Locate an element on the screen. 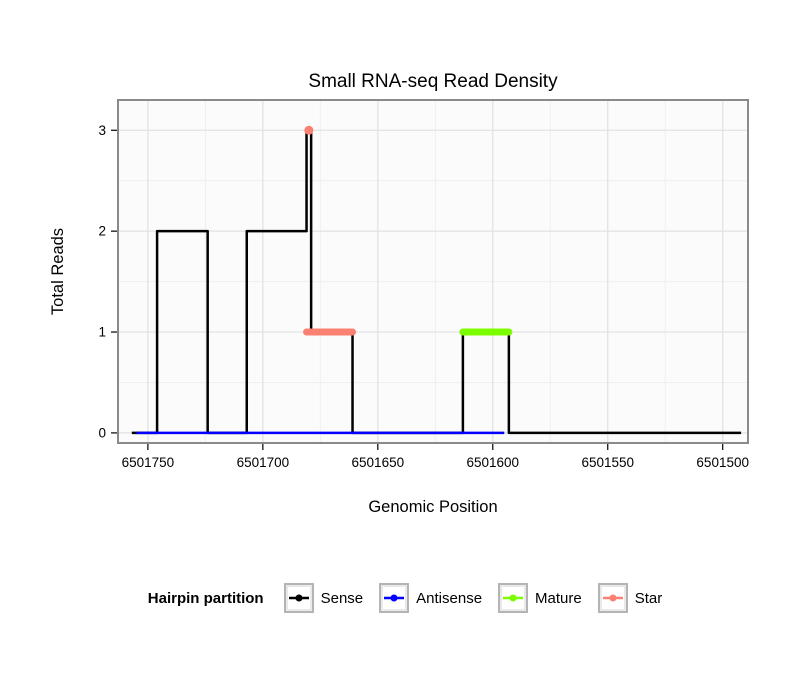 This screenshot has height=690, width=810. legend-item-sense: Sense is located at coordinates (323, 598).